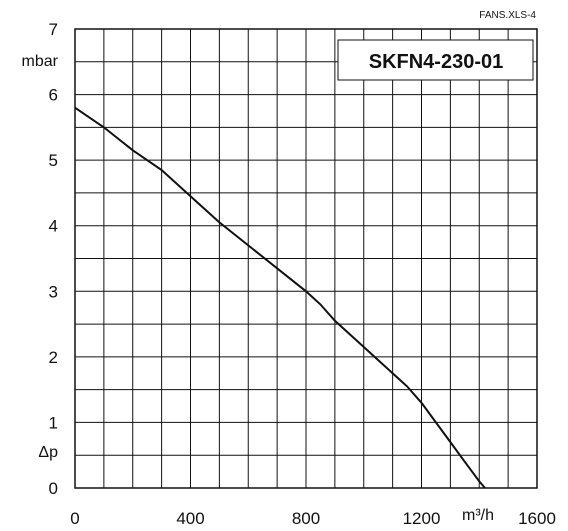  I want to click on title-box-background, so click(435, 60).